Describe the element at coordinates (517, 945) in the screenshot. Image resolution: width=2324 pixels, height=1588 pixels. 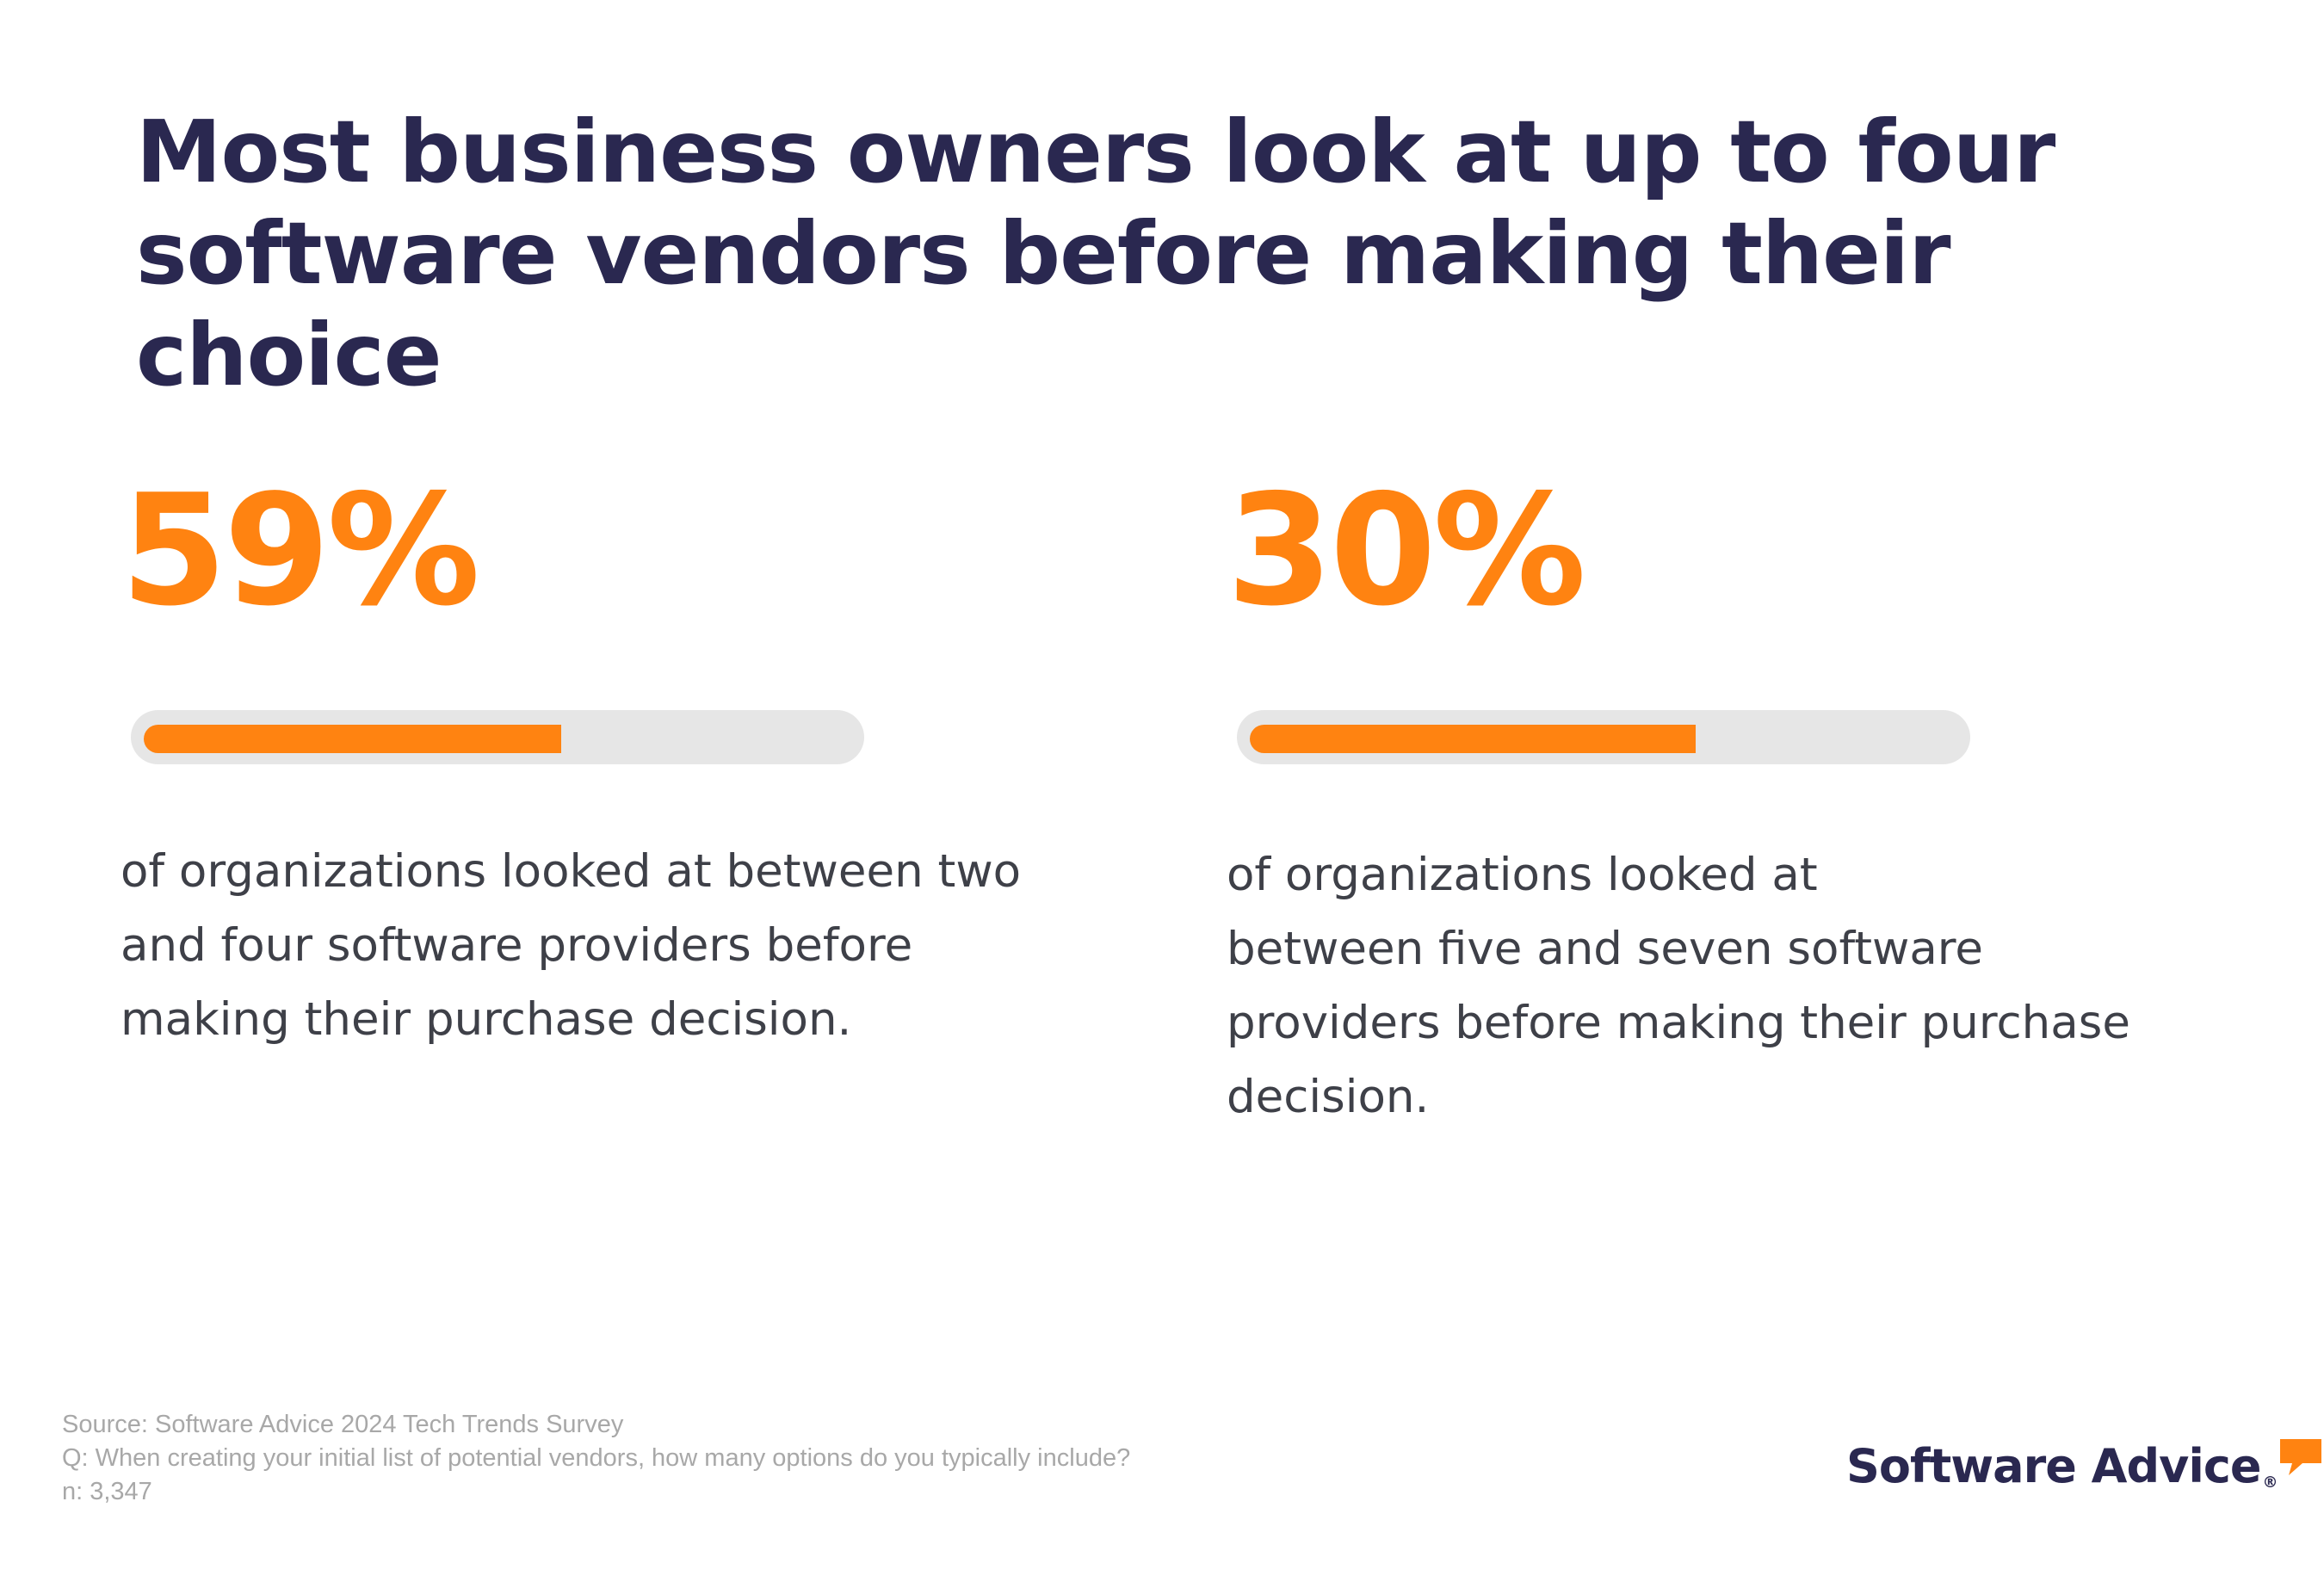
I see `description-line: and four software providers before` at that location.